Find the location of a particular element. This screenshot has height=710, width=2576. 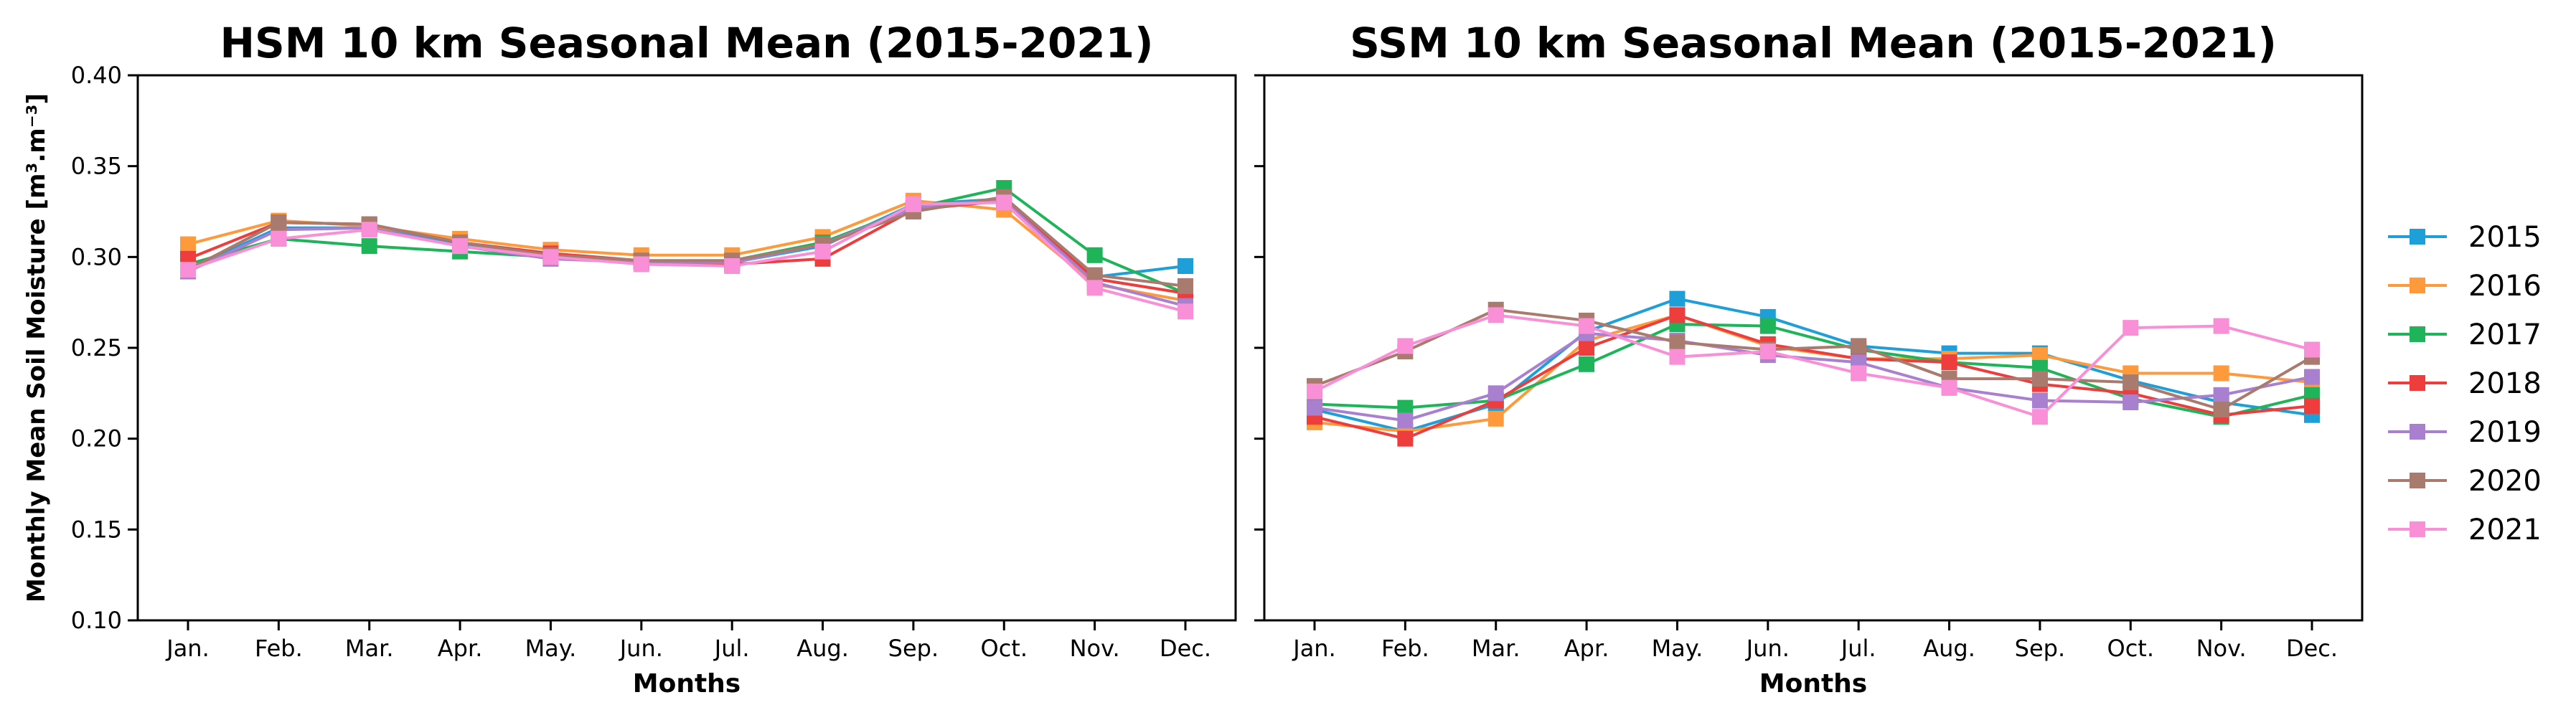

hsm-line-2020 is located at coordinates (686, 241).